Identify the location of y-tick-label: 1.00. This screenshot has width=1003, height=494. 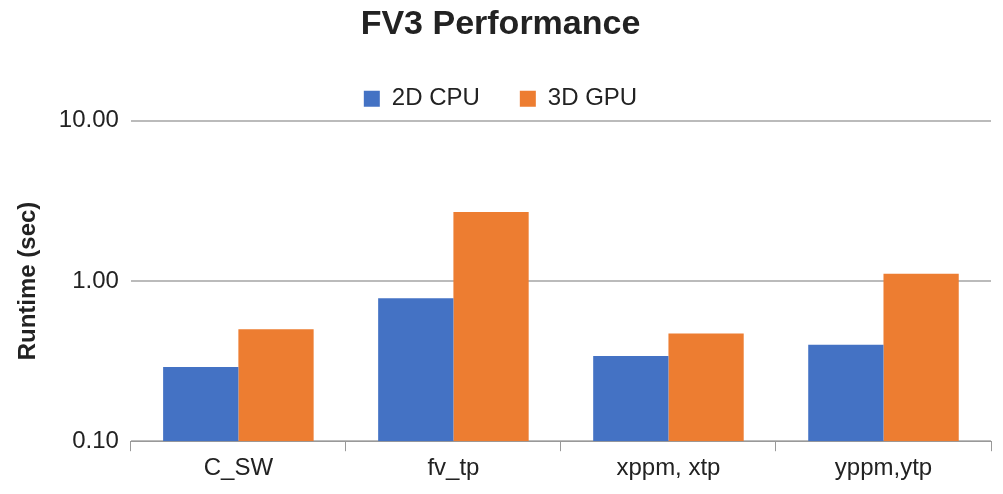
(95, 279).